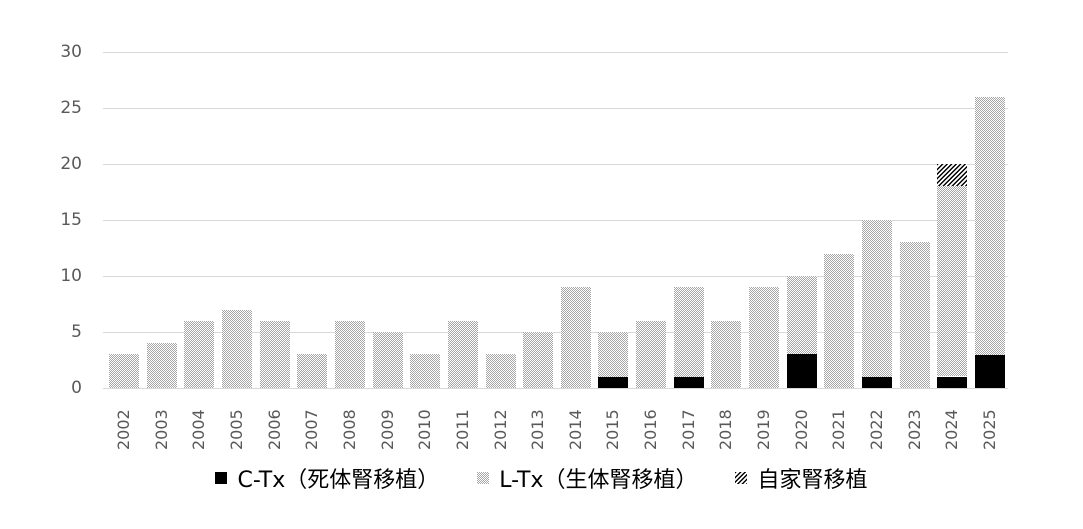  I want to click on bar-segment-l-2022, so click(877, 298).